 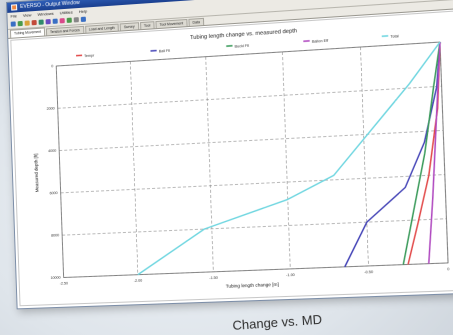 What do you see at coordinates (171, 23) in the screenshot?
I see `tab-tool-movement: Tool Movement` at bounding box center [171, 23].